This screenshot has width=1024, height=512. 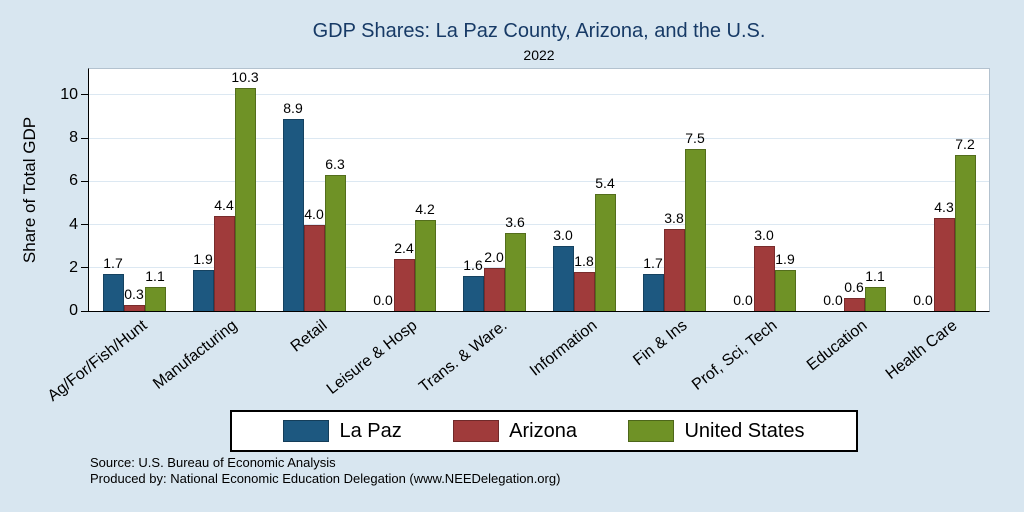 What do you see at coordinates (73, 181) in the screenshot?
I see `y-tick-label-6: 6` at bounding box center [73, 181].